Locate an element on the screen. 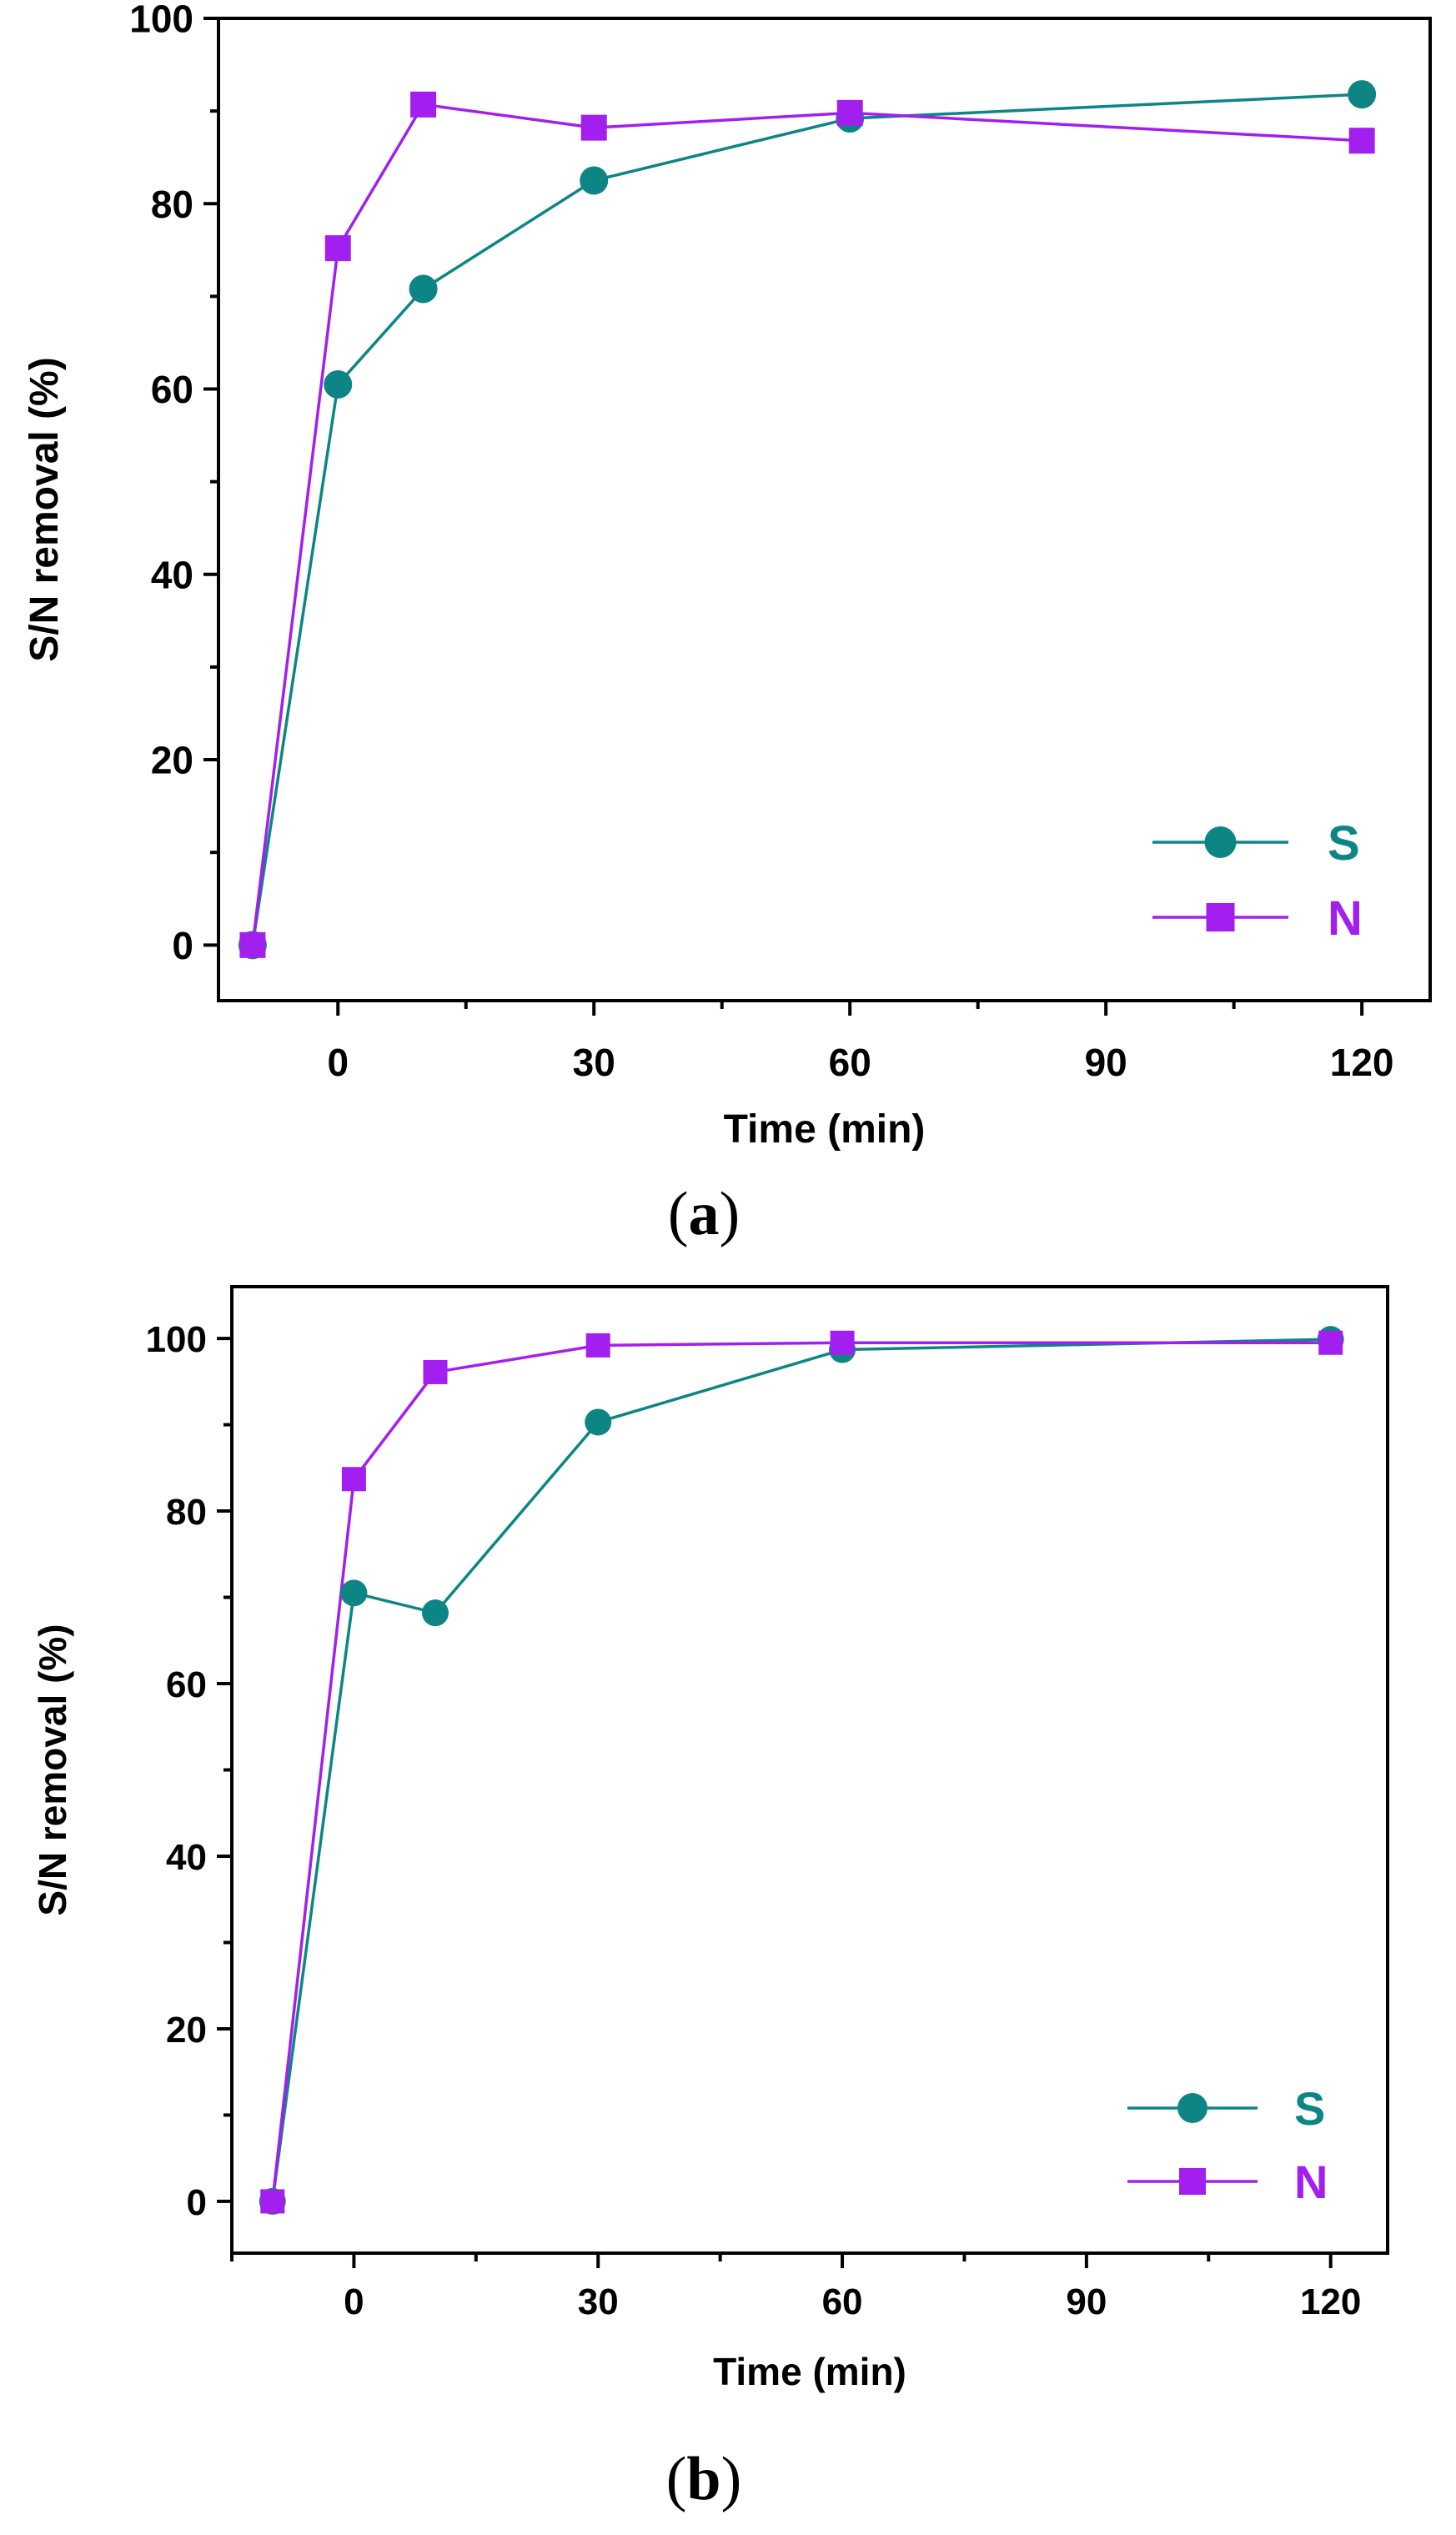 This screenshot has height=2535, width=1456. caption-b: (b) is located at coordinates (703, 2479).